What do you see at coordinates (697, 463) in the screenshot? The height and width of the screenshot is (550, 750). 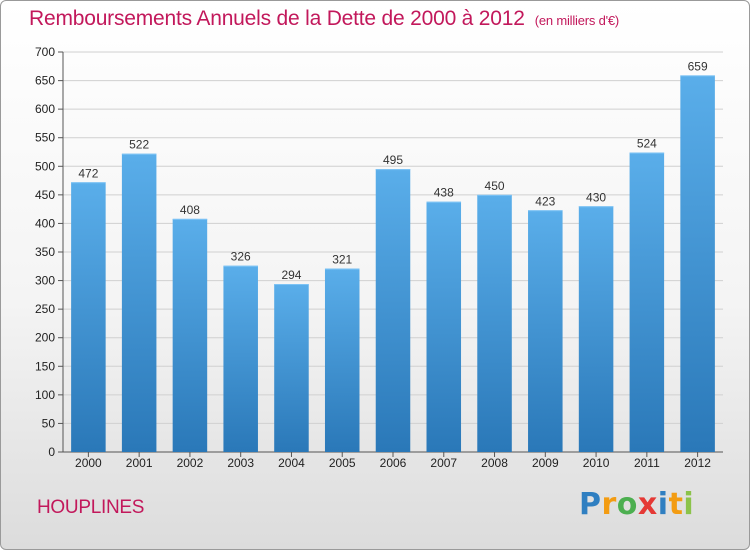 I see `x-tick-label: 2012` at bounding box center [697, 463].